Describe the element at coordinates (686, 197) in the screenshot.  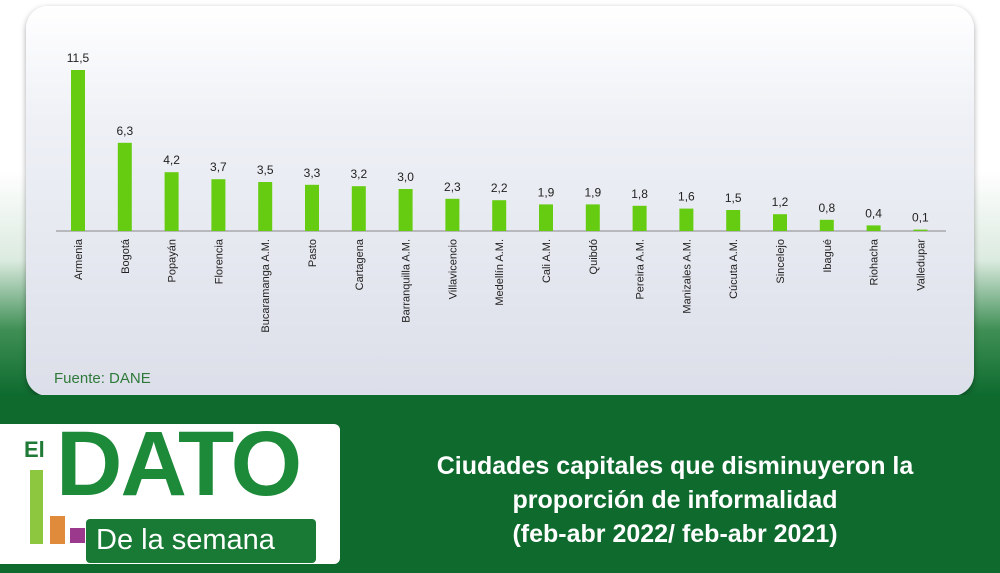
I see `value-label: 1,6` at that location.